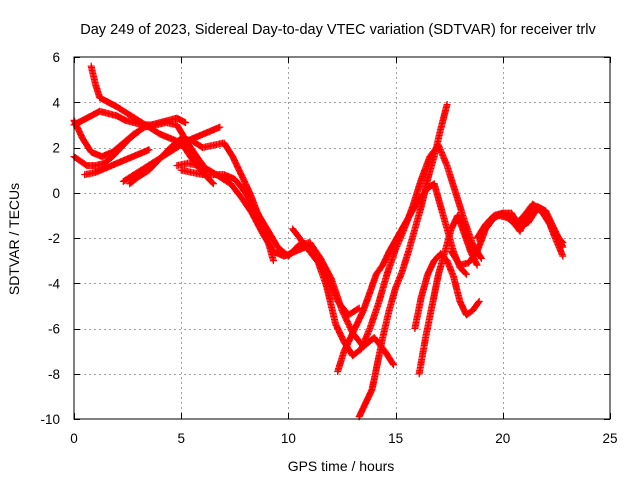 This screenshot has height=480, width=640. I want to click on y-tick-label: -6, so click(54, 329).